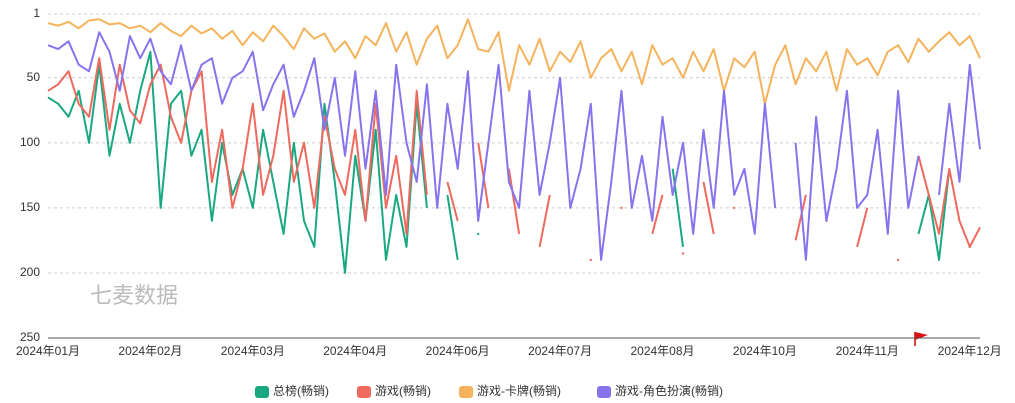 This screenshot has height=403, width=1015. What do you see at coordinates (30, 207) in the screenshot?
I see `y-tick-label: 150` at bounding box center [30, 207].